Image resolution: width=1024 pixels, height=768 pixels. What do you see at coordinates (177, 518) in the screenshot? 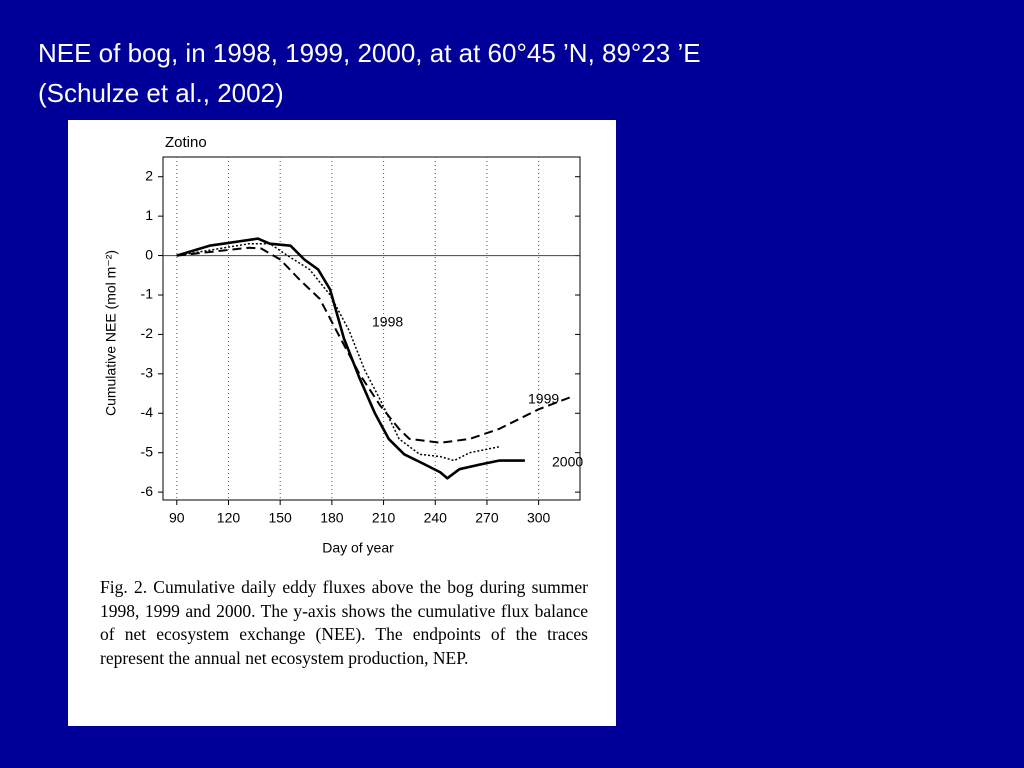
I see `x-tick-label: 90` at bounding box center [177, 518].